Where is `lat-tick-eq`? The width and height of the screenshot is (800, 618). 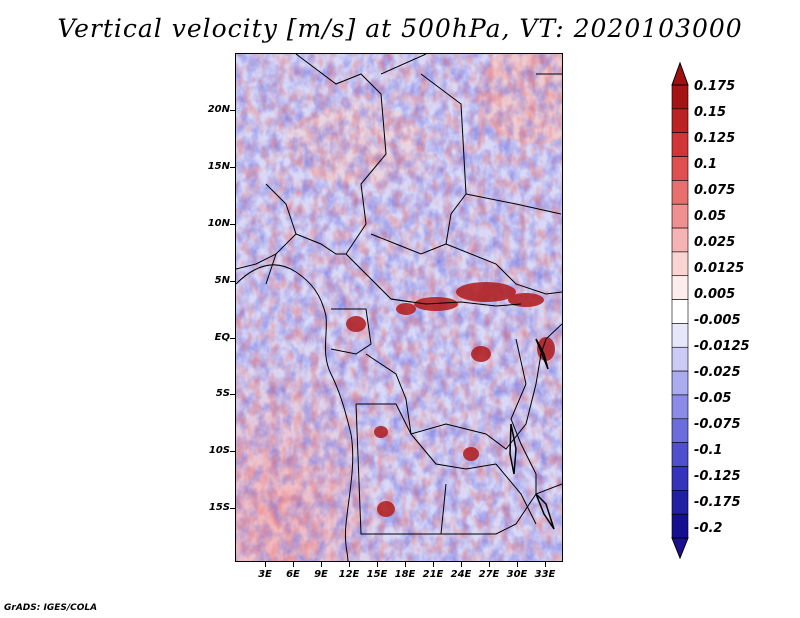 lat-tick-eq is located at coordinates (232, 338).